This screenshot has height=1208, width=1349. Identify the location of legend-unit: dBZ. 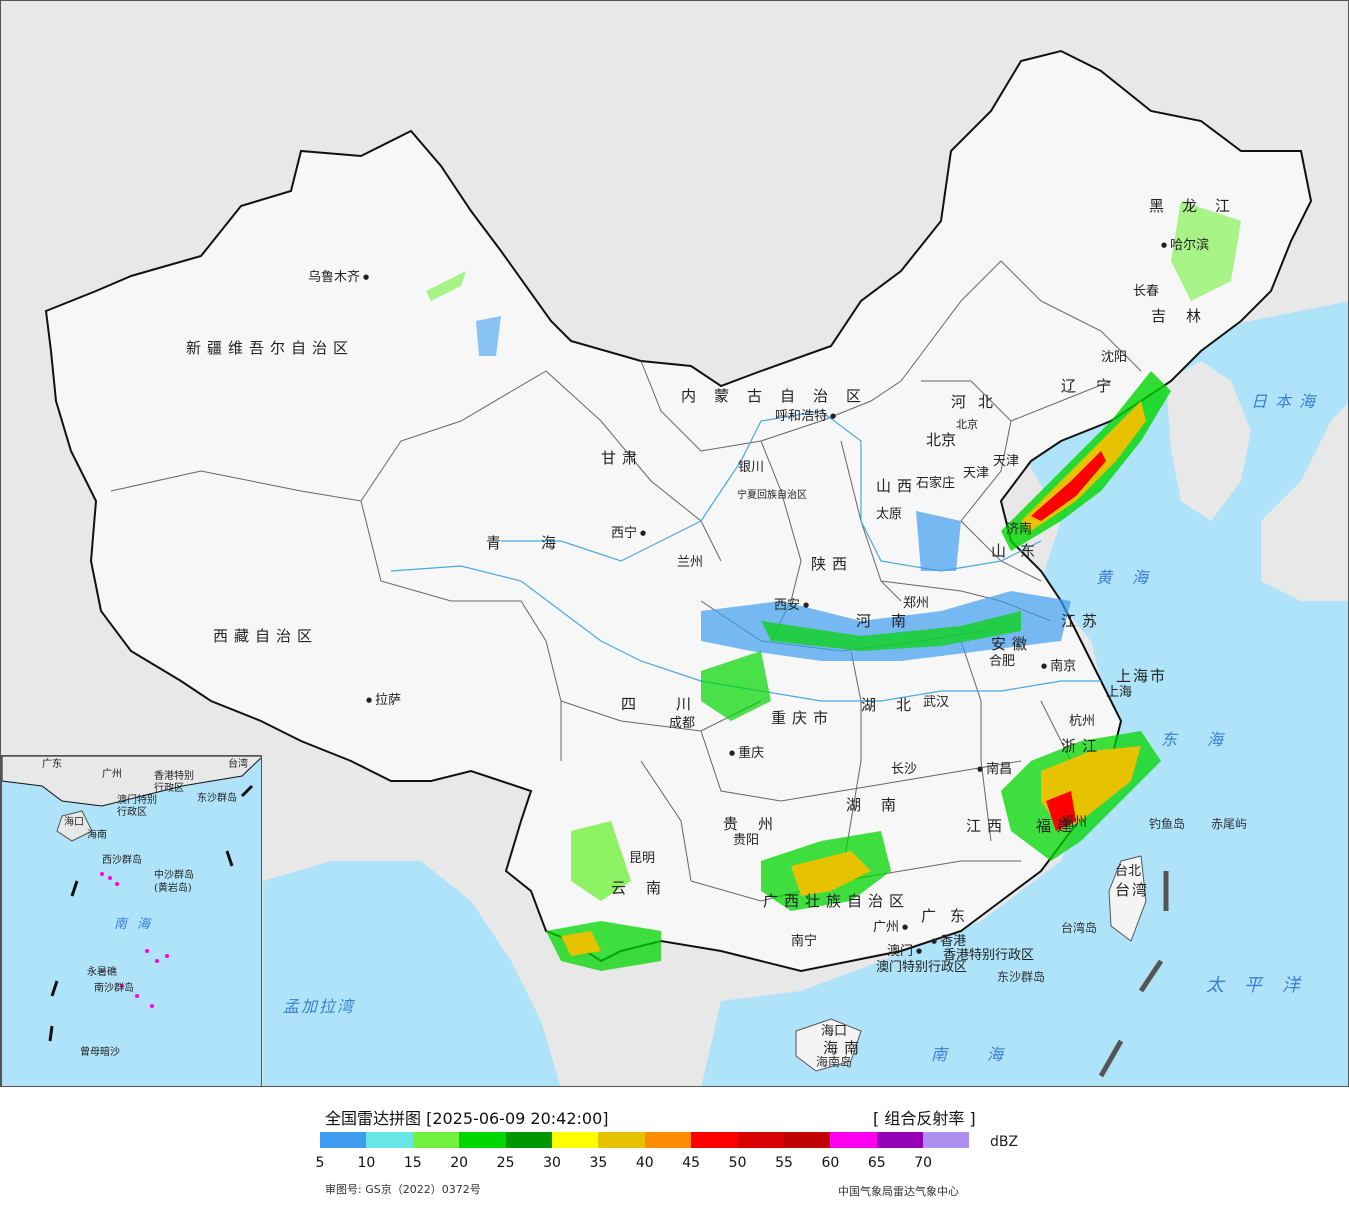
(1004, 1142).